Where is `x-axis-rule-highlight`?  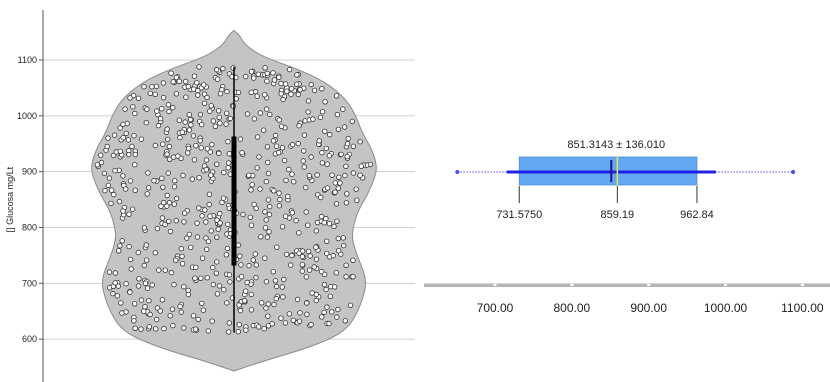 x-axis-rule-highlight is located at coordinates (627, 283).